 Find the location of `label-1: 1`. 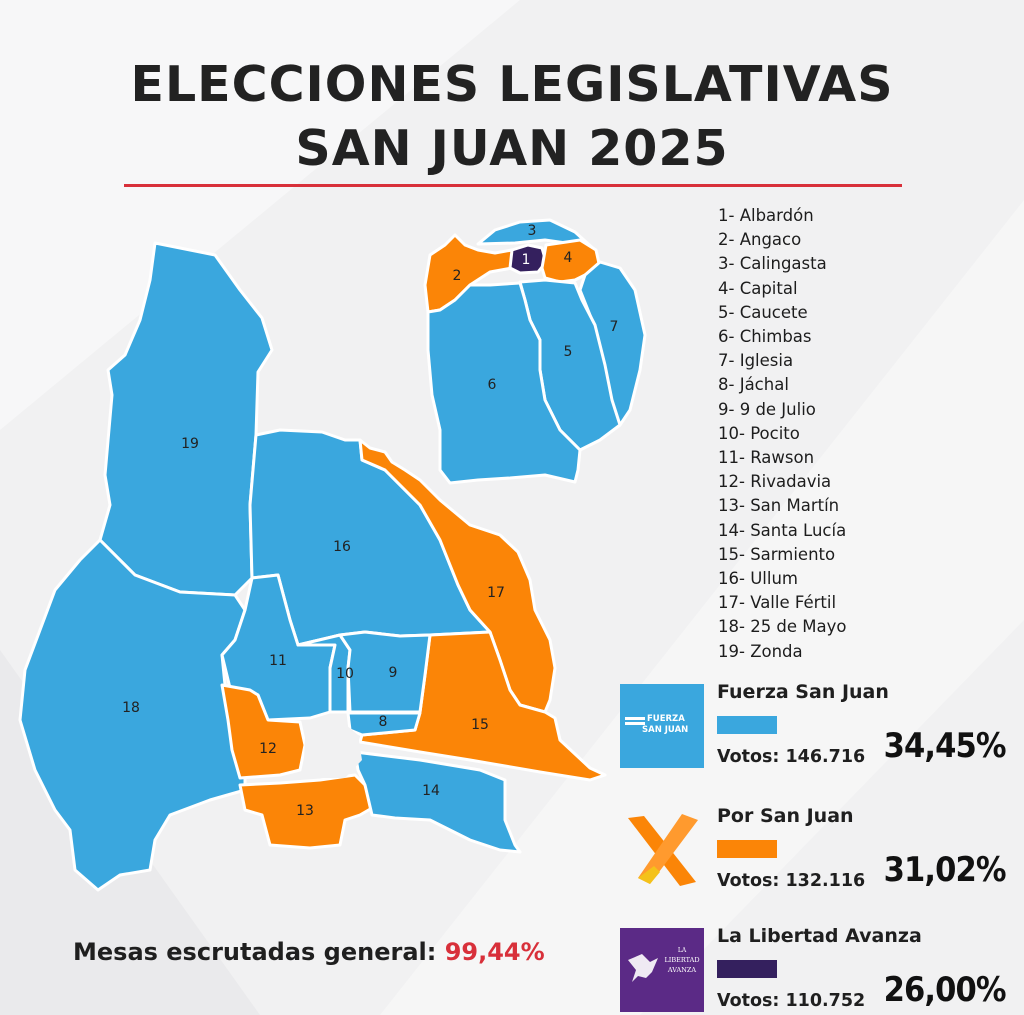

label-1: 1 is located at coordinates (526, 260).